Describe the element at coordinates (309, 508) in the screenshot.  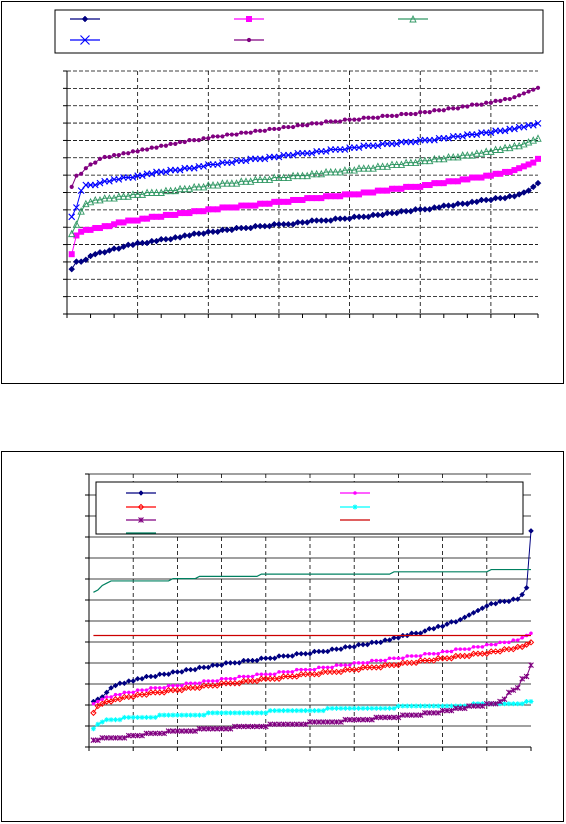
I see `chart-2-legend` at that location.